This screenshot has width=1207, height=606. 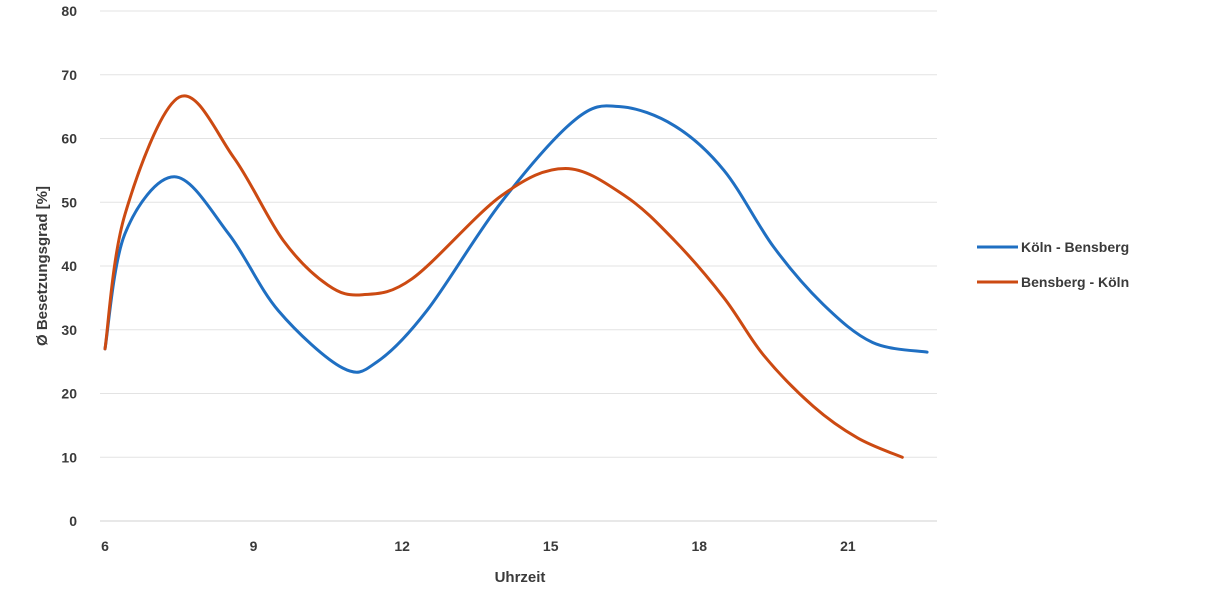 I want to click on y-tick-label: 0, so click(x=73, y=521).